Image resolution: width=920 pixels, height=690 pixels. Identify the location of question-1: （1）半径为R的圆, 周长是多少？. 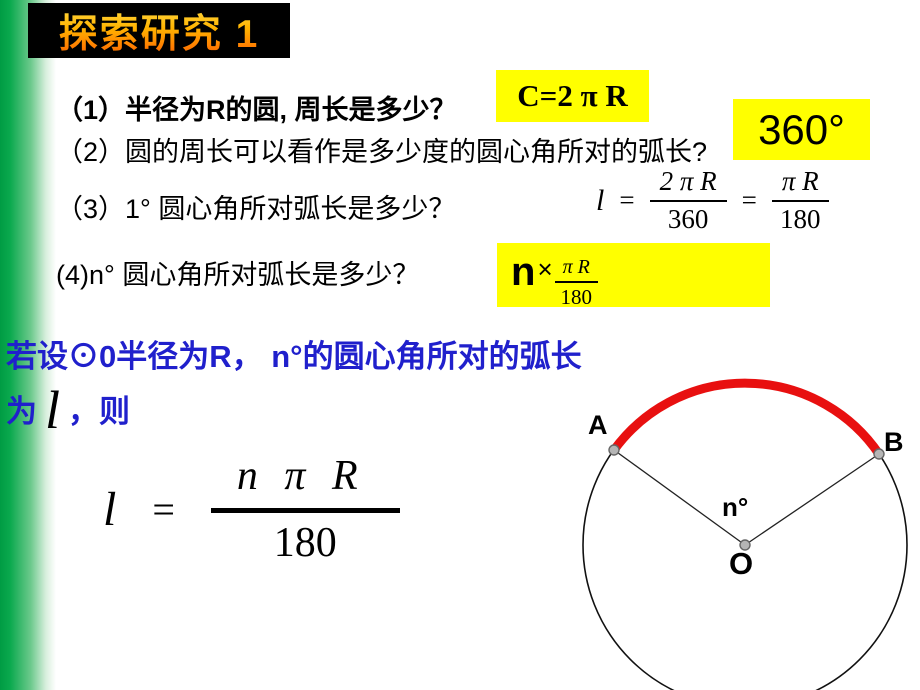
(256, 110).